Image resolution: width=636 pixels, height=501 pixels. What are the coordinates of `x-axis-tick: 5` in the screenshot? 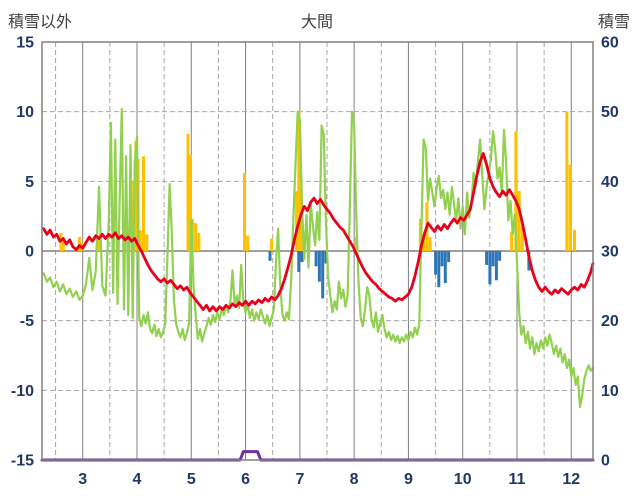 It's located at (191, 479).